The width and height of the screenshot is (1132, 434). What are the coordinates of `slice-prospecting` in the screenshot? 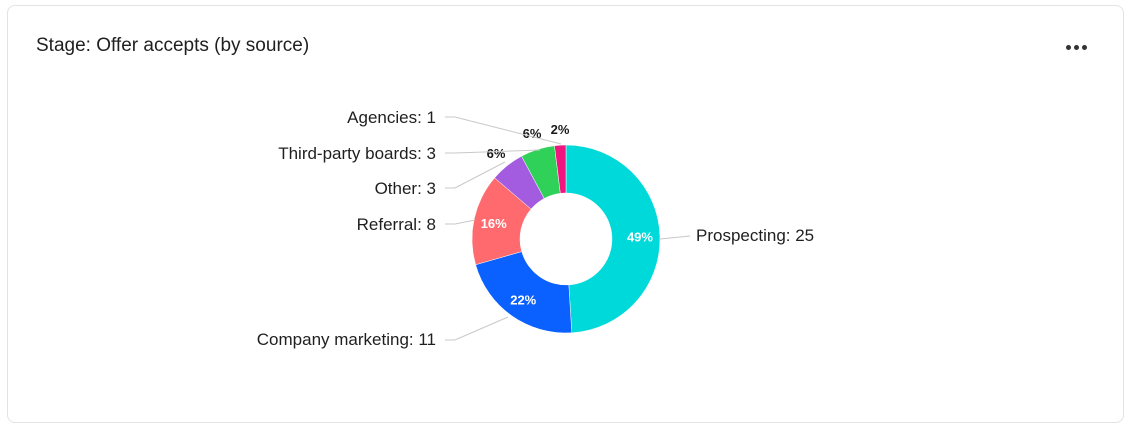 It's located at (613, 239).